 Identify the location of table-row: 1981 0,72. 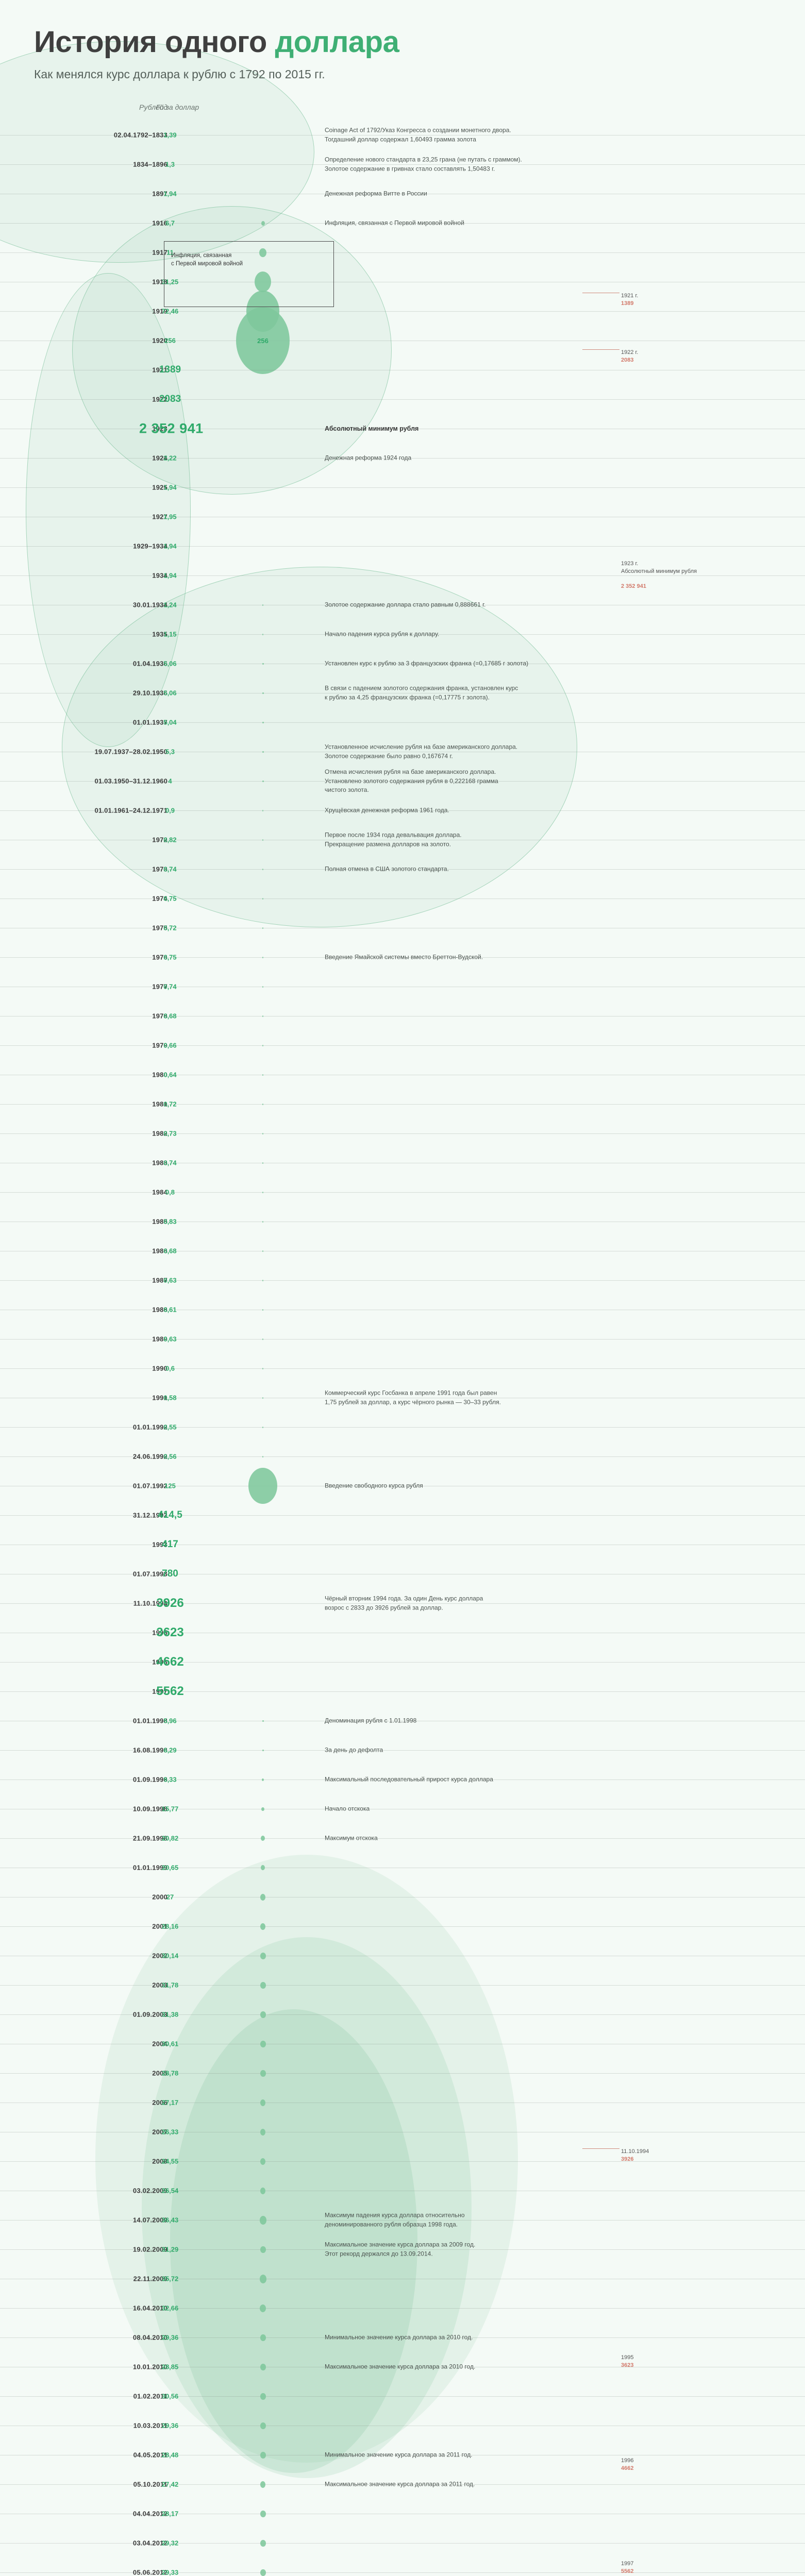
(402, 1104).